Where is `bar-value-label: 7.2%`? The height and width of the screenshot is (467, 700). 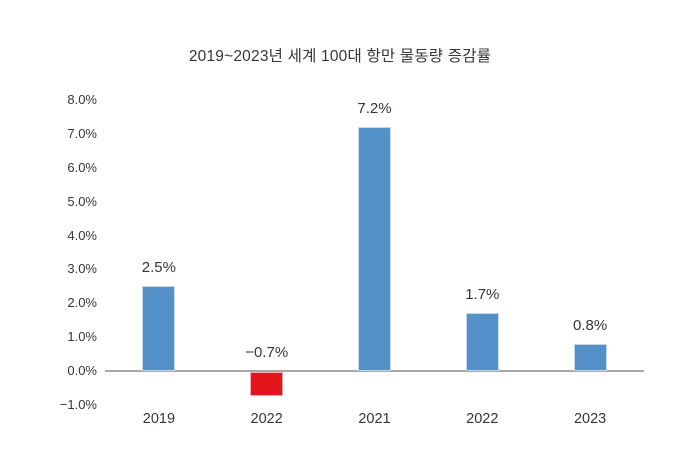
bar-value-label: 7.2% is located at coordinates (374, 109).